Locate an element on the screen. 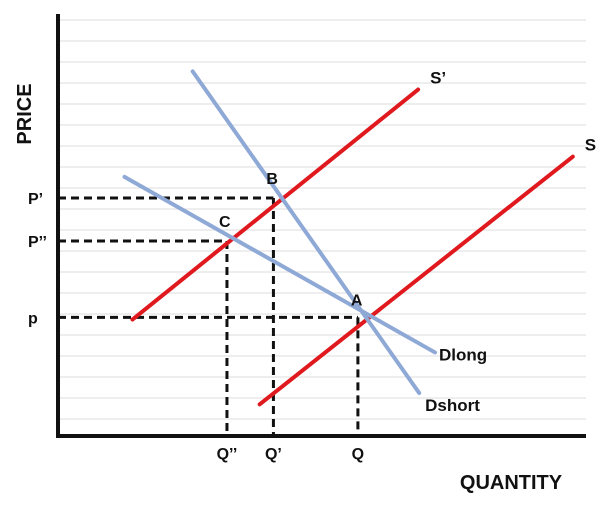  series-label-s: S’ is located at coordinates (438, 78).